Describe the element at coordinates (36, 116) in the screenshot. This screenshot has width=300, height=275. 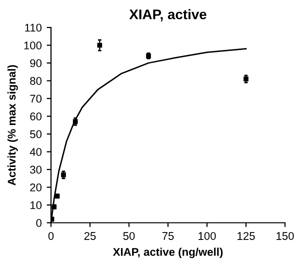
I see `y-tick-label: 60` at that location.